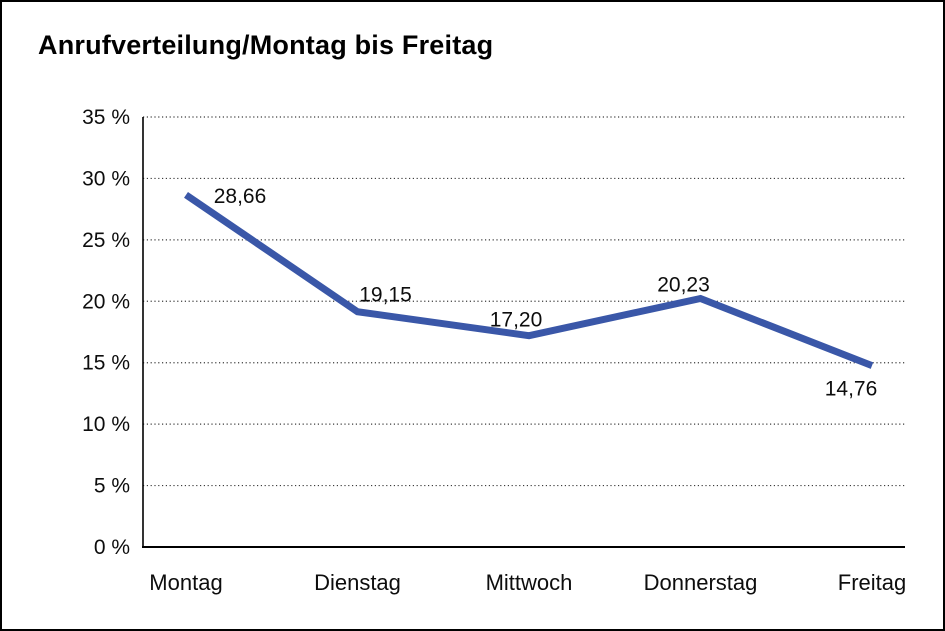 The width and height of the screenshot is (945, 631). I want to click on x-category-label: Dienstag, so click(357, 582).